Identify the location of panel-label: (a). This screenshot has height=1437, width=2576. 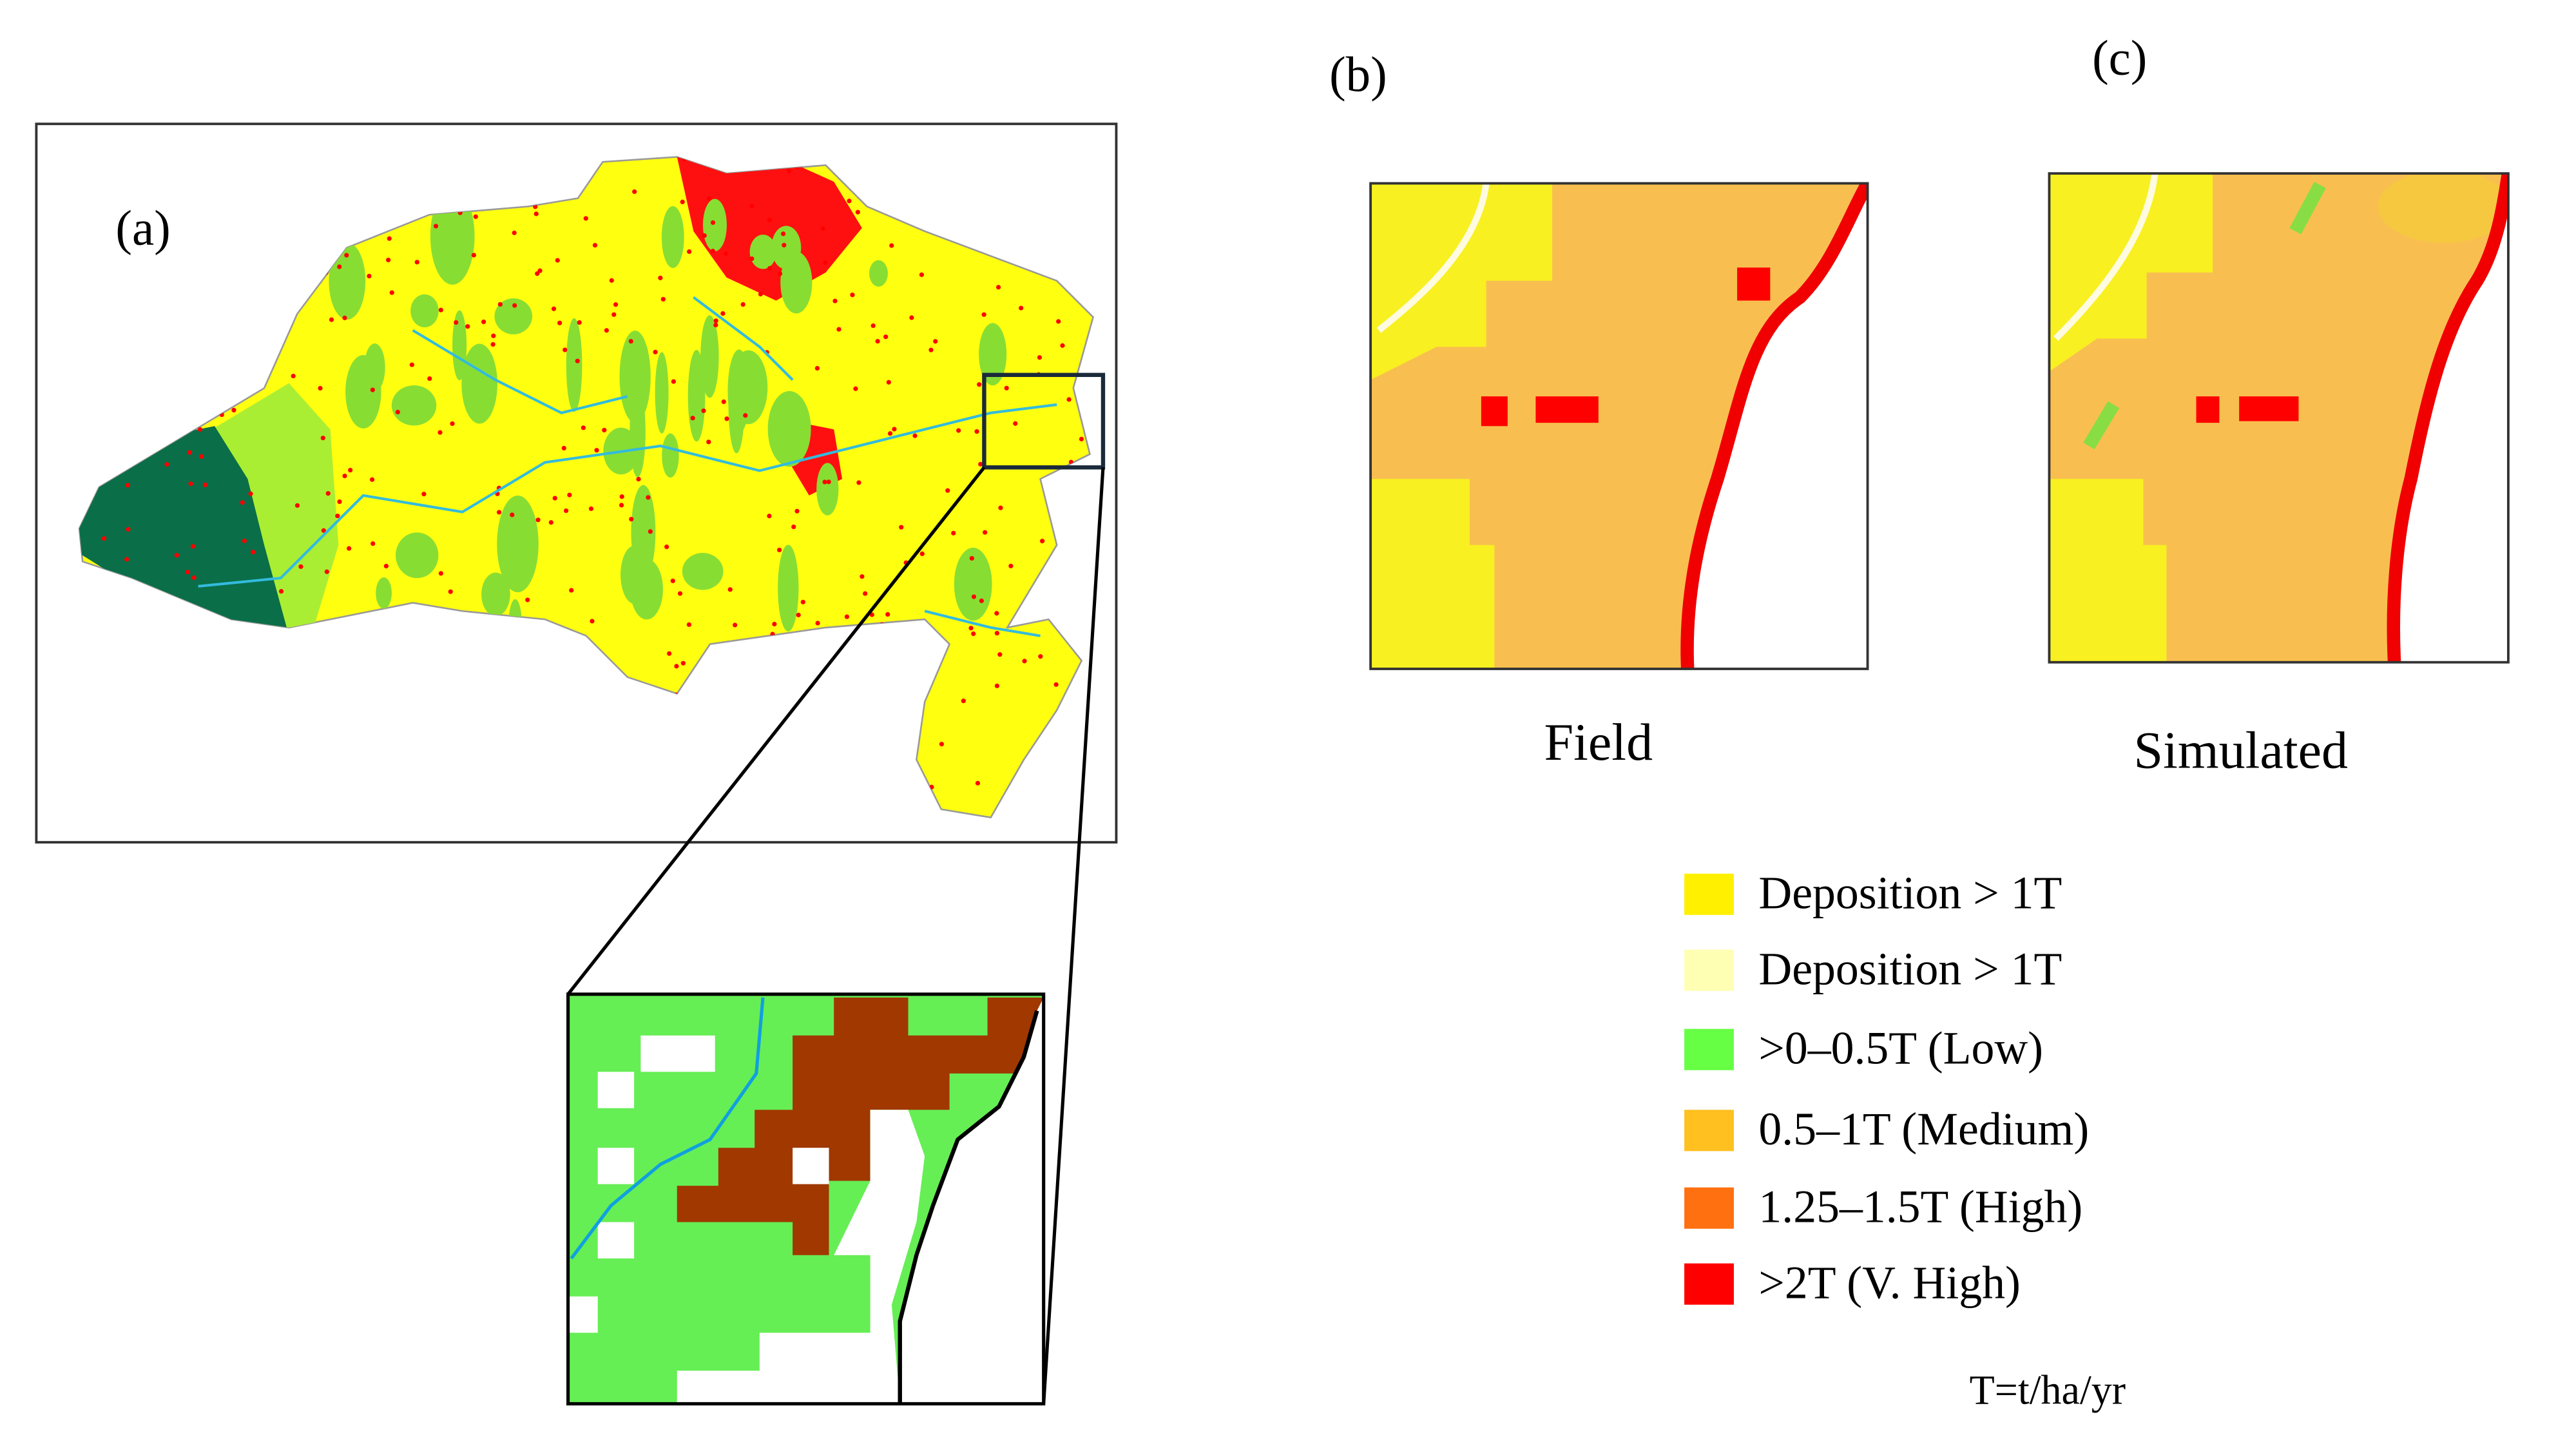
(143, 227).